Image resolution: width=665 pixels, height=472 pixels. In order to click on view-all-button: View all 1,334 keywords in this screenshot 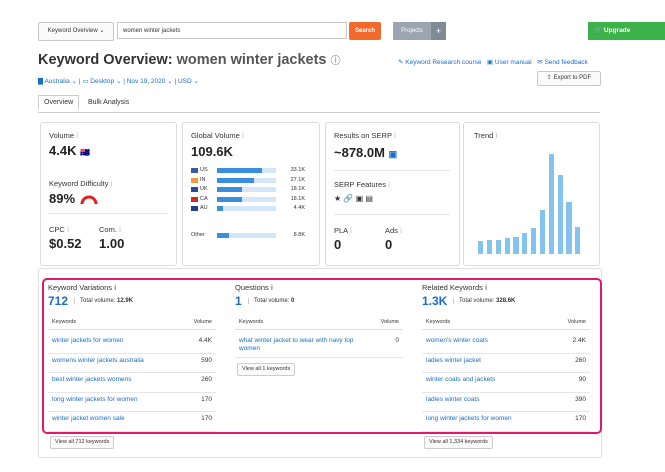, I will do `click(458, 442)`.